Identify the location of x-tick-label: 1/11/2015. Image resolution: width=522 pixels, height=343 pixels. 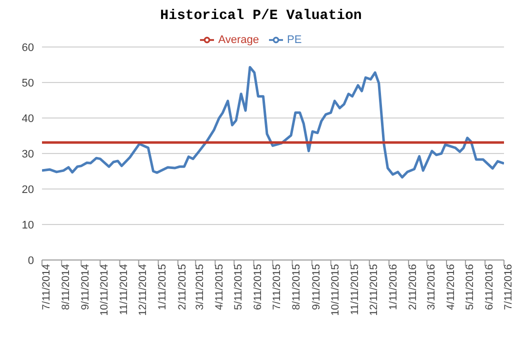
(162, 287).